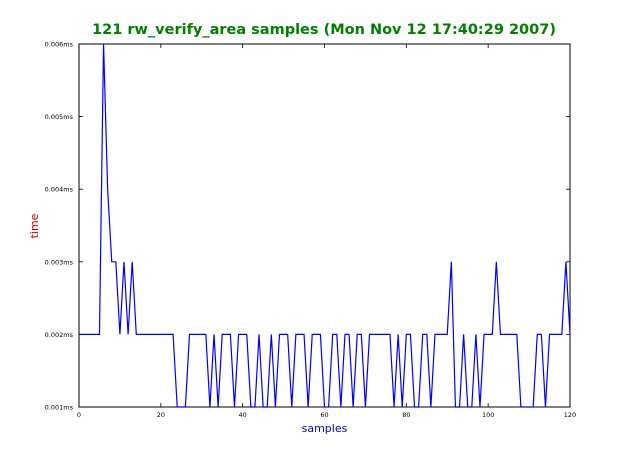 Image resolution: width=633 pixels, height=453 pixels. What do you see at coordinates (161, 415) in the screenshot?
I see `x-tick-label: 20` at bounding box center [161, 415].